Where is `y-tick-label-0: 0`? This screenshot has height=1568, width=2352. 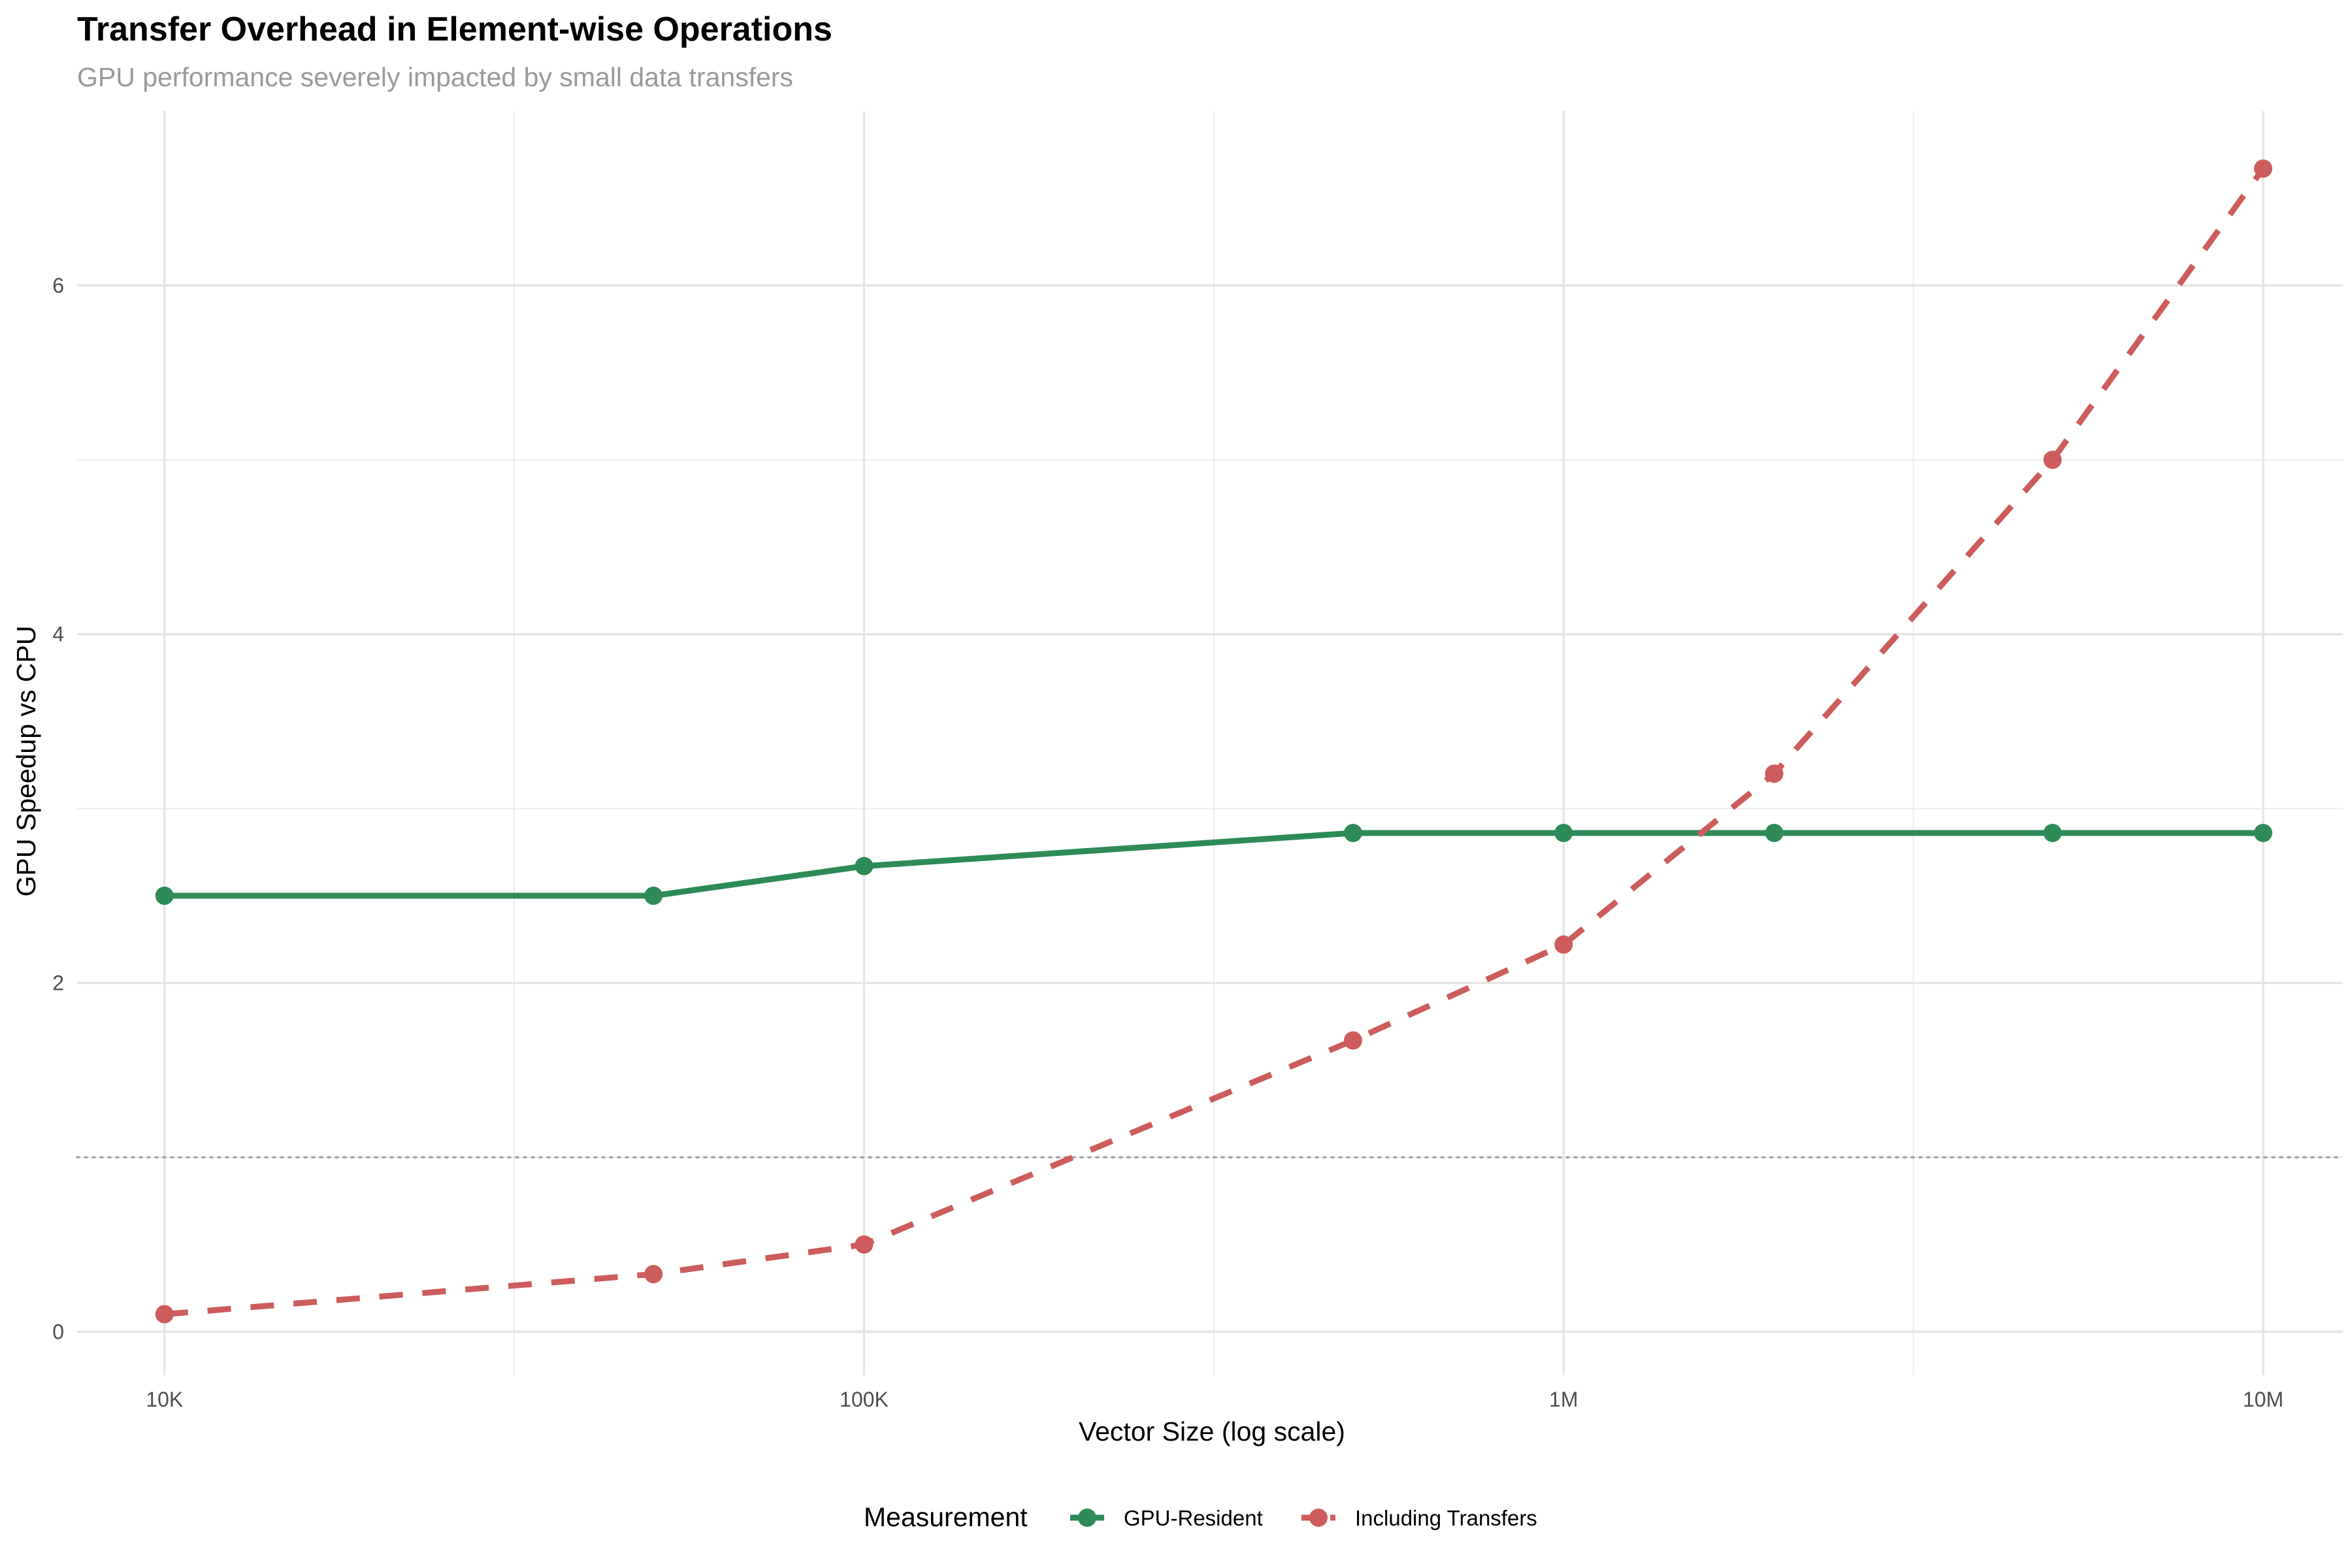
y-tick-label-0: 0 is located at coordinates (58, 1331).